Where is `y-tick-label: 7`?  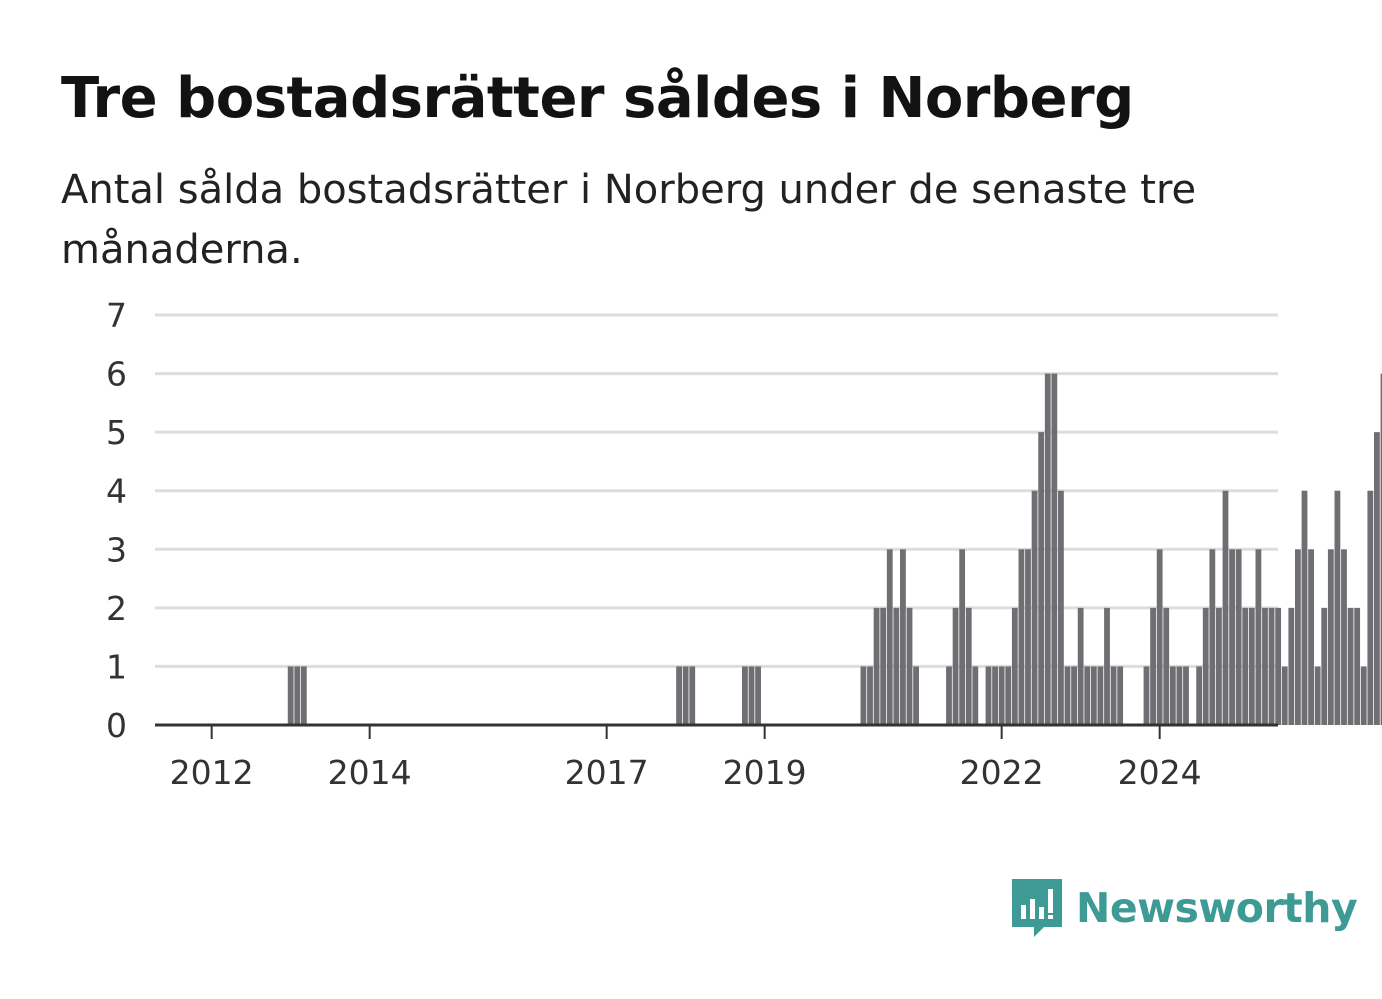
y-tick-label: 7 is located at coordinates (116, 315).